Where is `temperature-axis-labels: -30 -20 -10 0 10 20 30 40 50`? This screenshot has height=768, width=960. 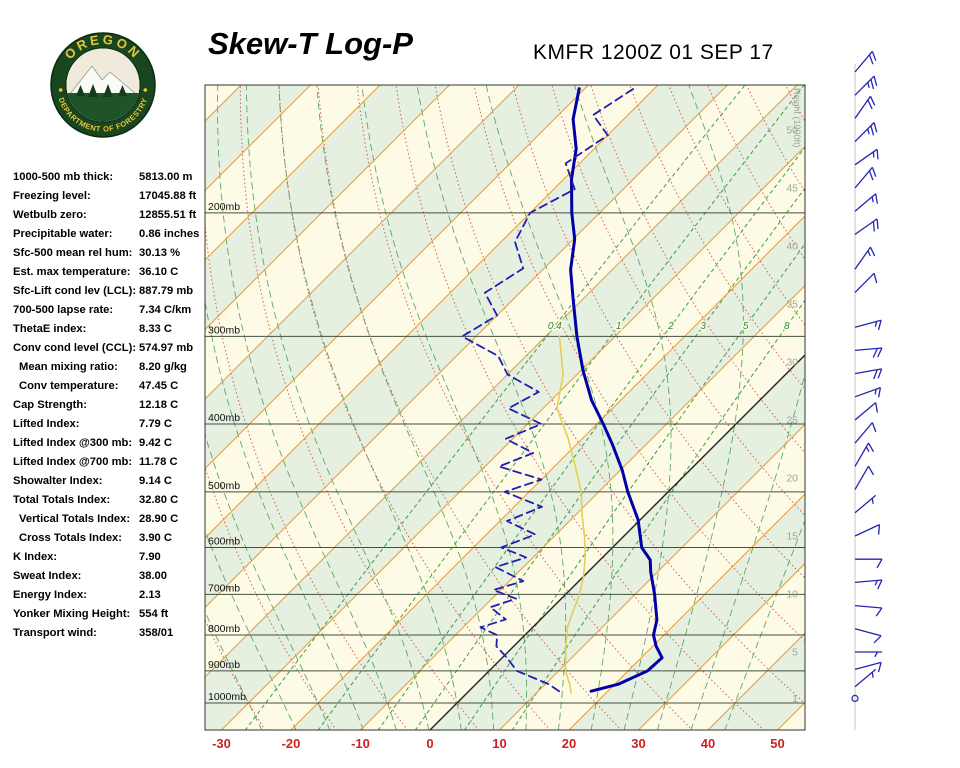 temperature-axis-labels: -30 -20 -10 0 10 20 30 40 50 is located at coordinates (498, 743).